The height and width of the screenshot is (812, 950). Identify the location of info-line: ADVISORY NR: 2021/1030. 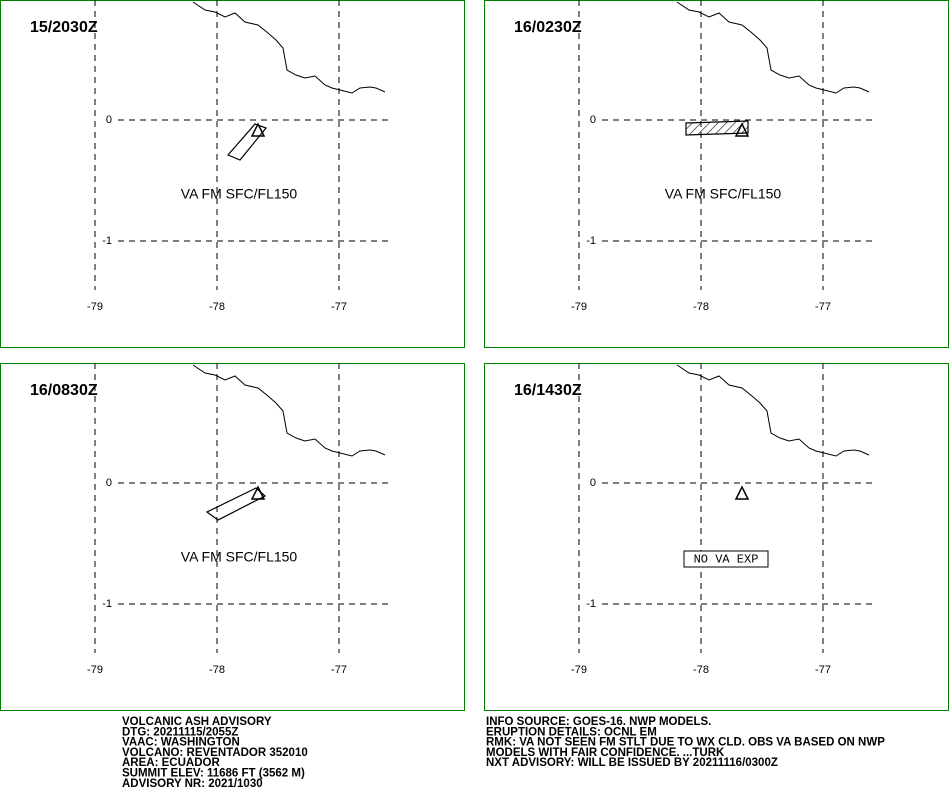
(192, 784).